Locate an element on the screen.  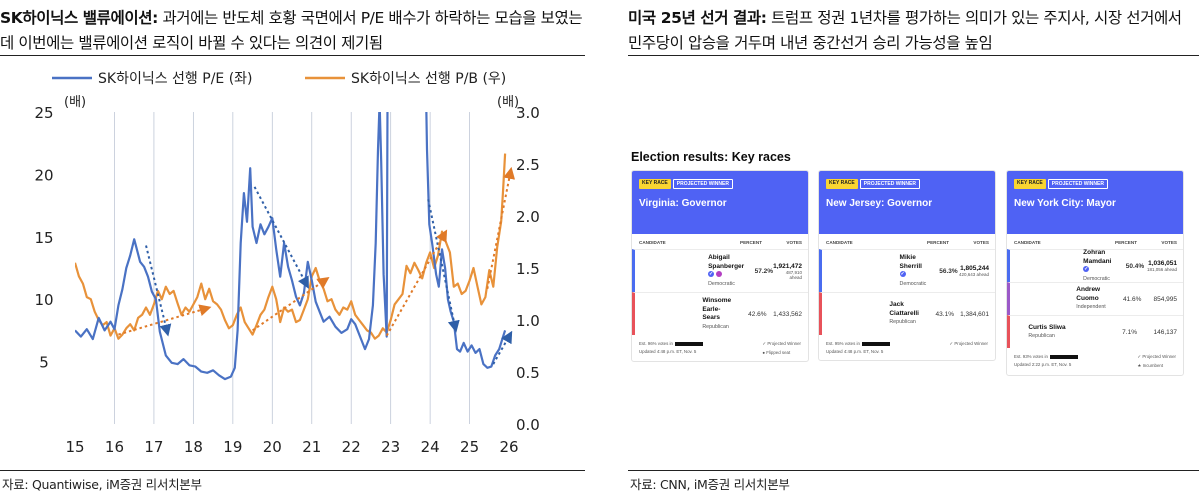
key-race-badge: KEY RACE is located at coordinates (655, 184).